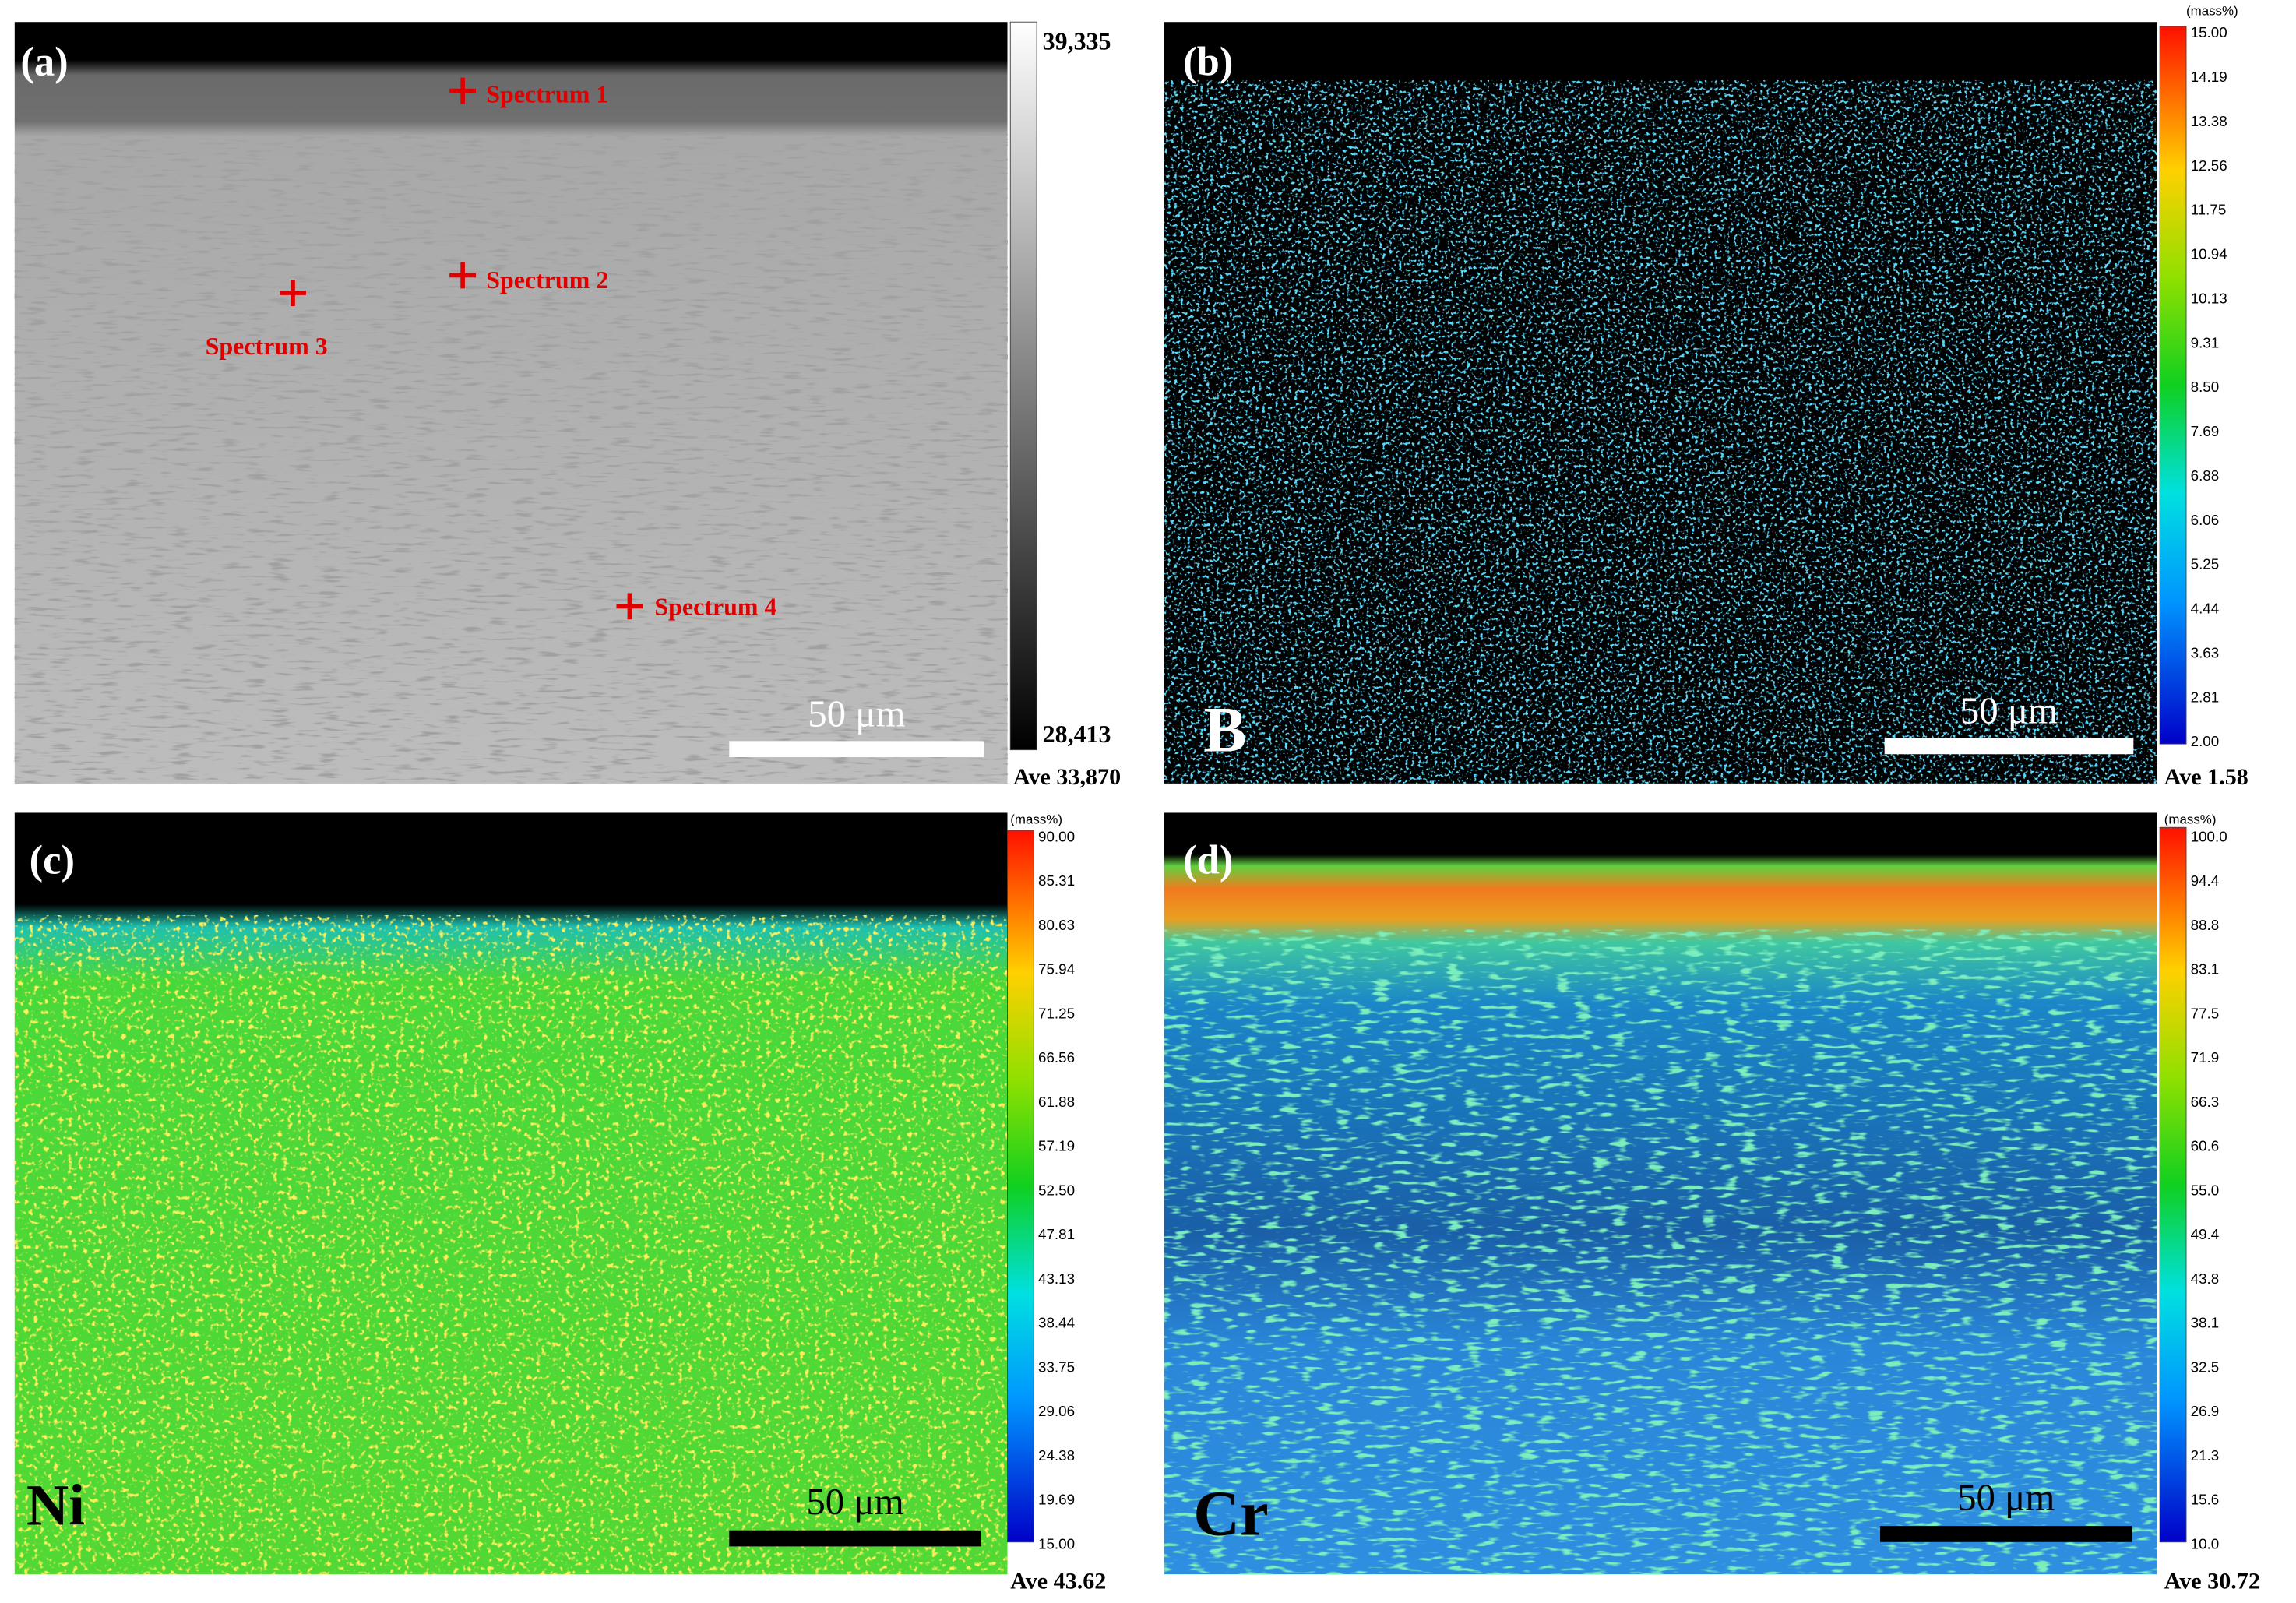 The height and width of the screenshot is (1603, 2296). I want to click on colorbar-tick-label: 6.06, so click(2205, 520).